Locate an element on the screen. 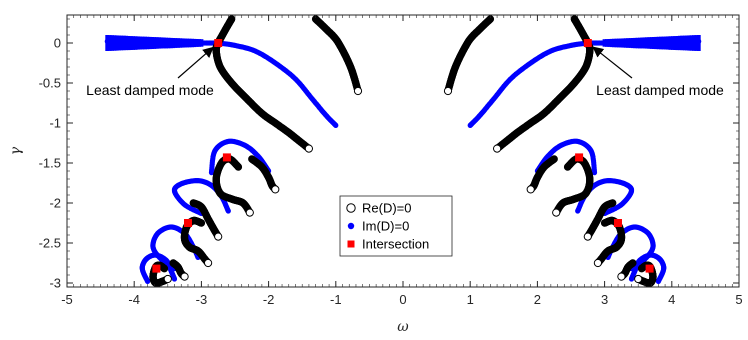 The width and height of the screenshot is (748, 340). legend-marker-open-circle is located at coordinates (351, 208).